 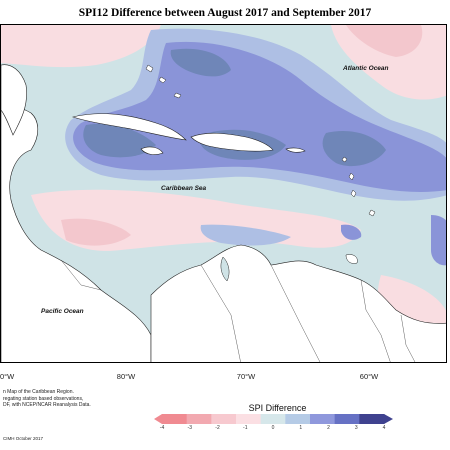 I want to click on legend-tick-label: 3, so click(x=356, y=428).